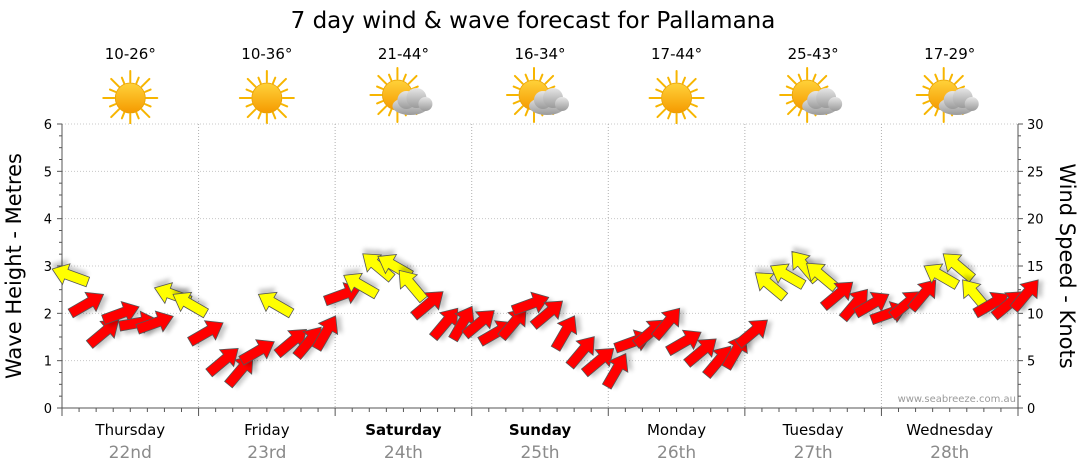  Describe the element at coordinates (48, 172) in the screenshot. I see `left-tick-label: 5` at that location.